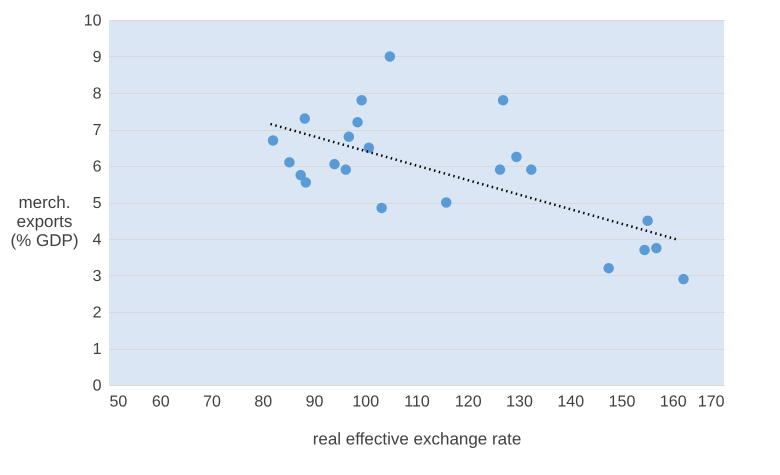  Describe the element at coordinates (161, 402) in the screenshot. I see `x-tick-label: 60` at that location.